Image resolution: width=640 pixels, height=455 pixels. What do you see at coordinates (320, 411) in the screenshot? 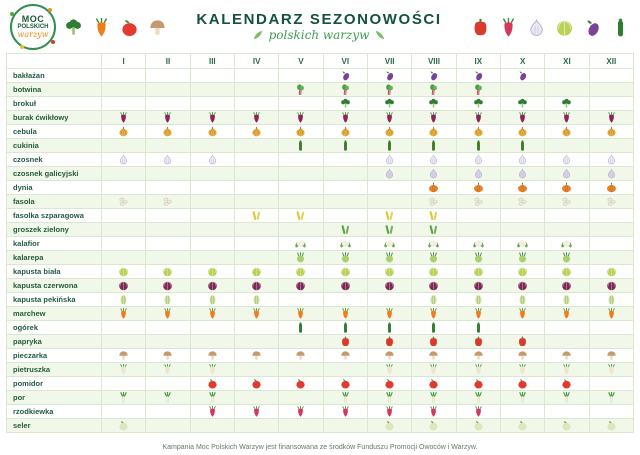
I see `vegetable-row: rzodkiewka` at bounding box center [320, 411].